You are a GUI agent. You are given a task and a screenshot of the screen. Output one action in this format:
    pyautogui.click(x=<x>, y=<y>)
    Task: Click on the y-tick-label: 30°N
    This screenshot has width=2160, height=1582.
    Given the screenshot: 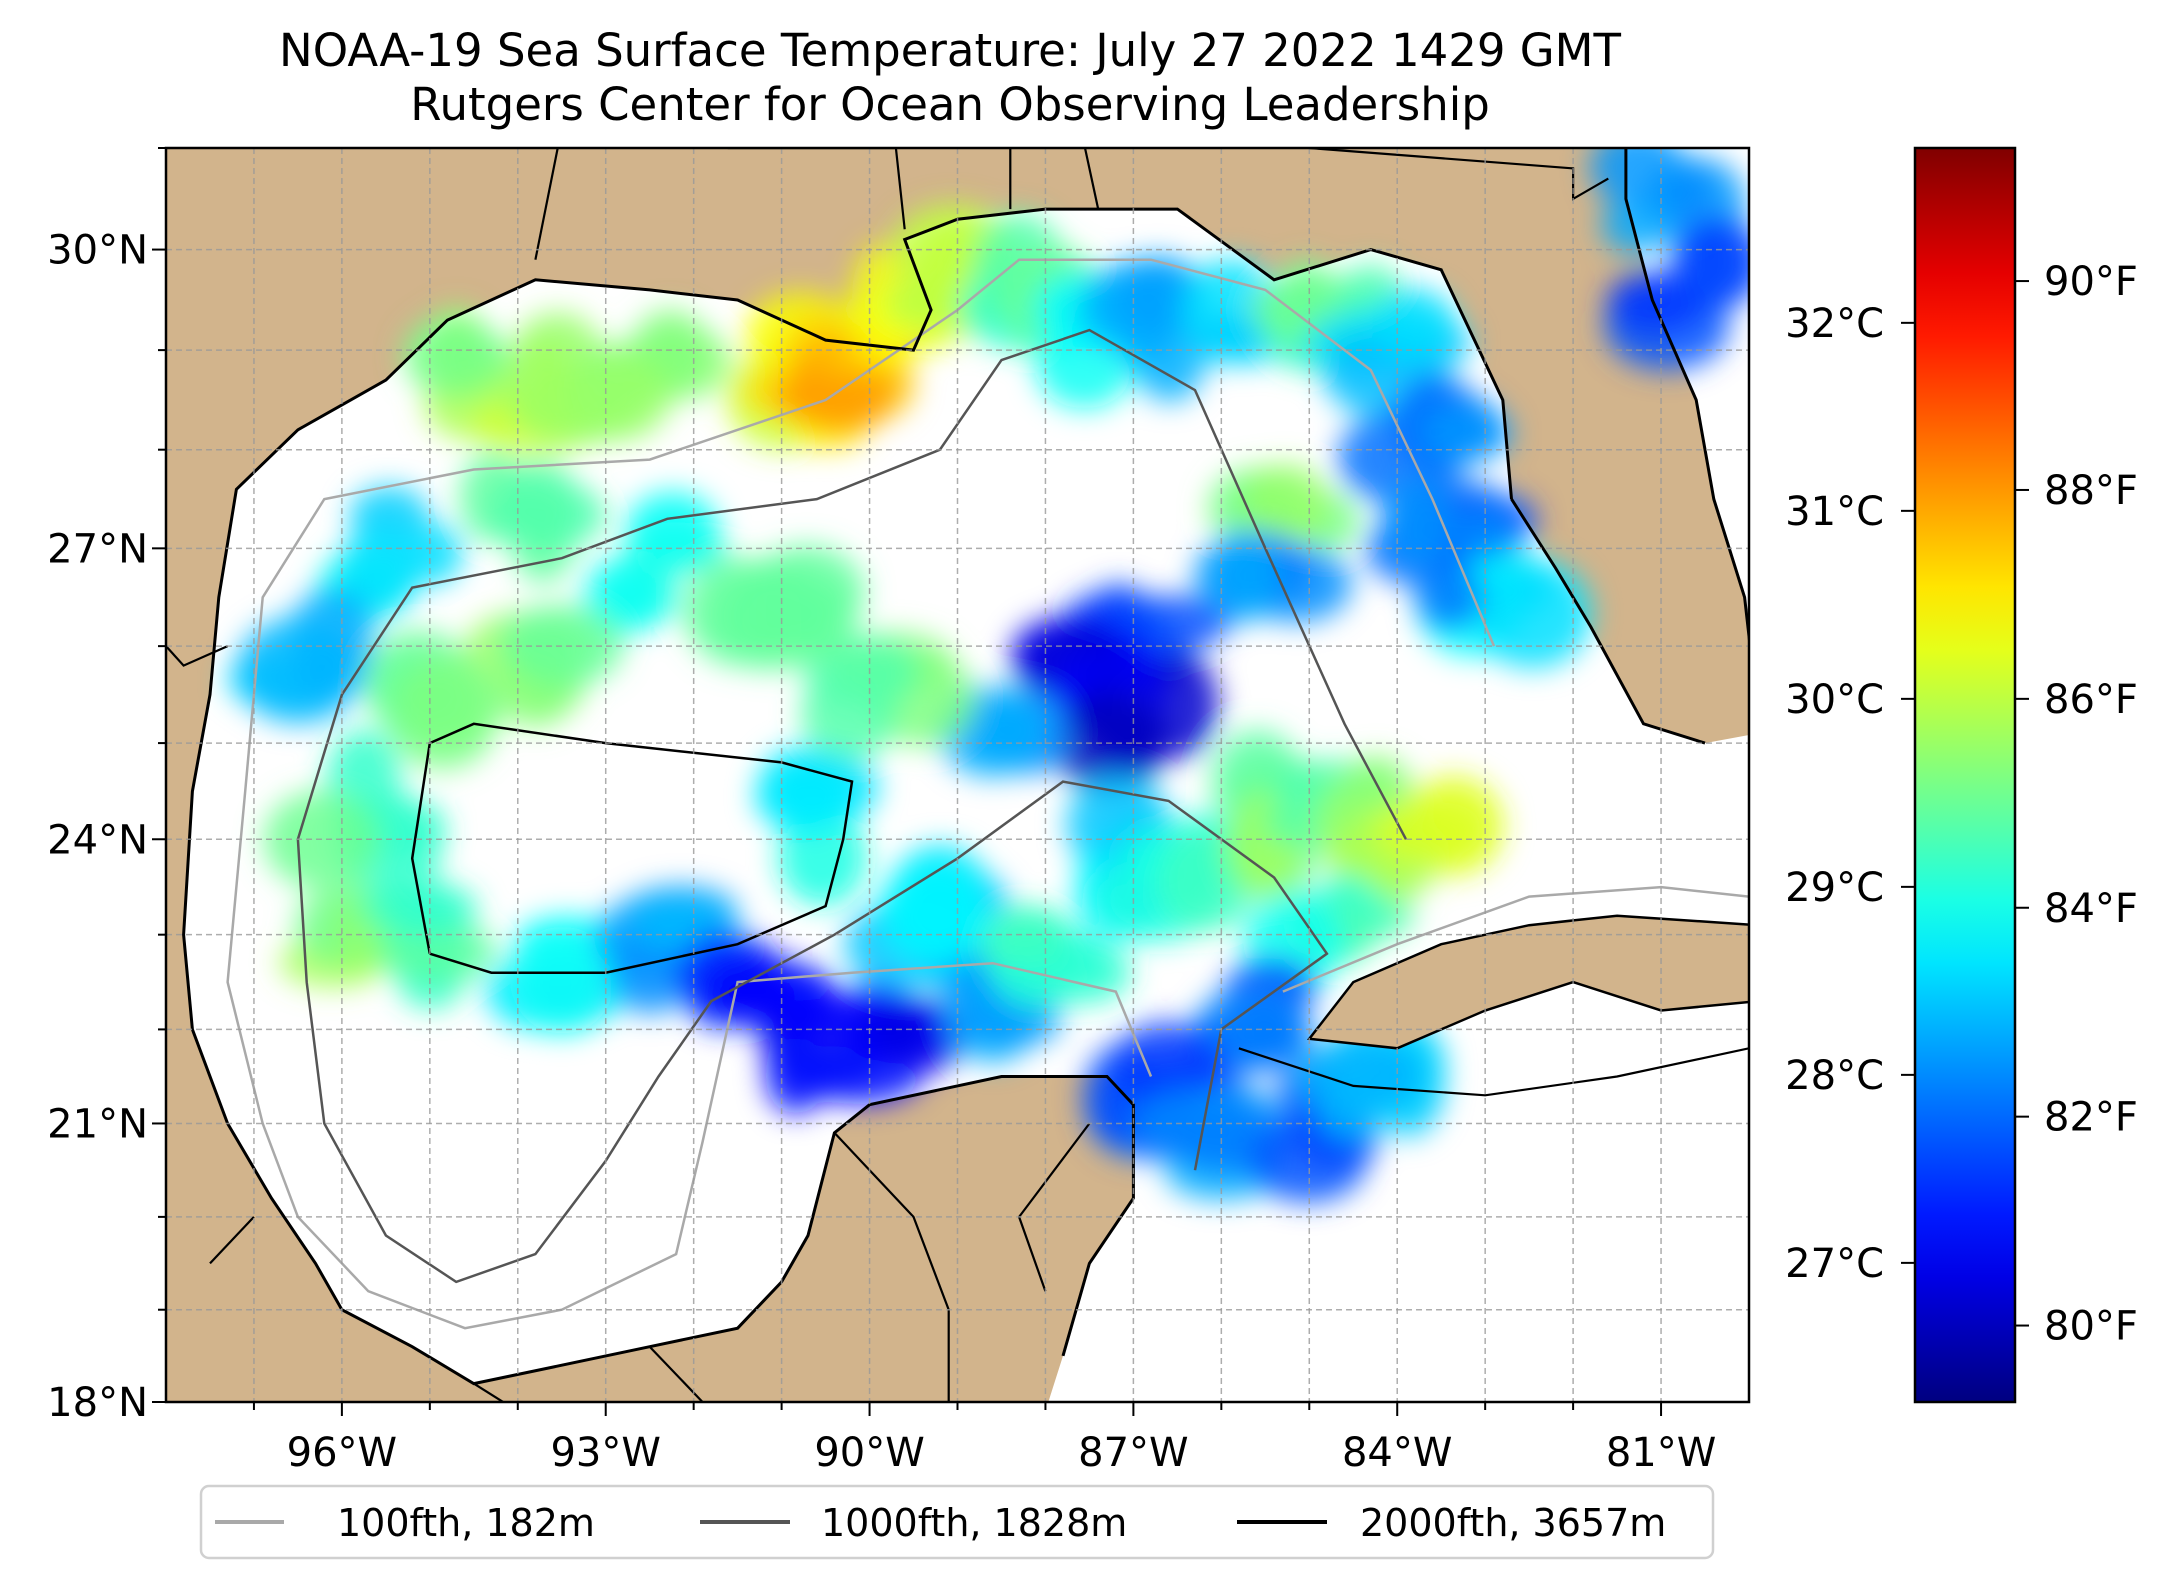 What is the action you would take?
    pyautogui.click(x=97, y=251)
    